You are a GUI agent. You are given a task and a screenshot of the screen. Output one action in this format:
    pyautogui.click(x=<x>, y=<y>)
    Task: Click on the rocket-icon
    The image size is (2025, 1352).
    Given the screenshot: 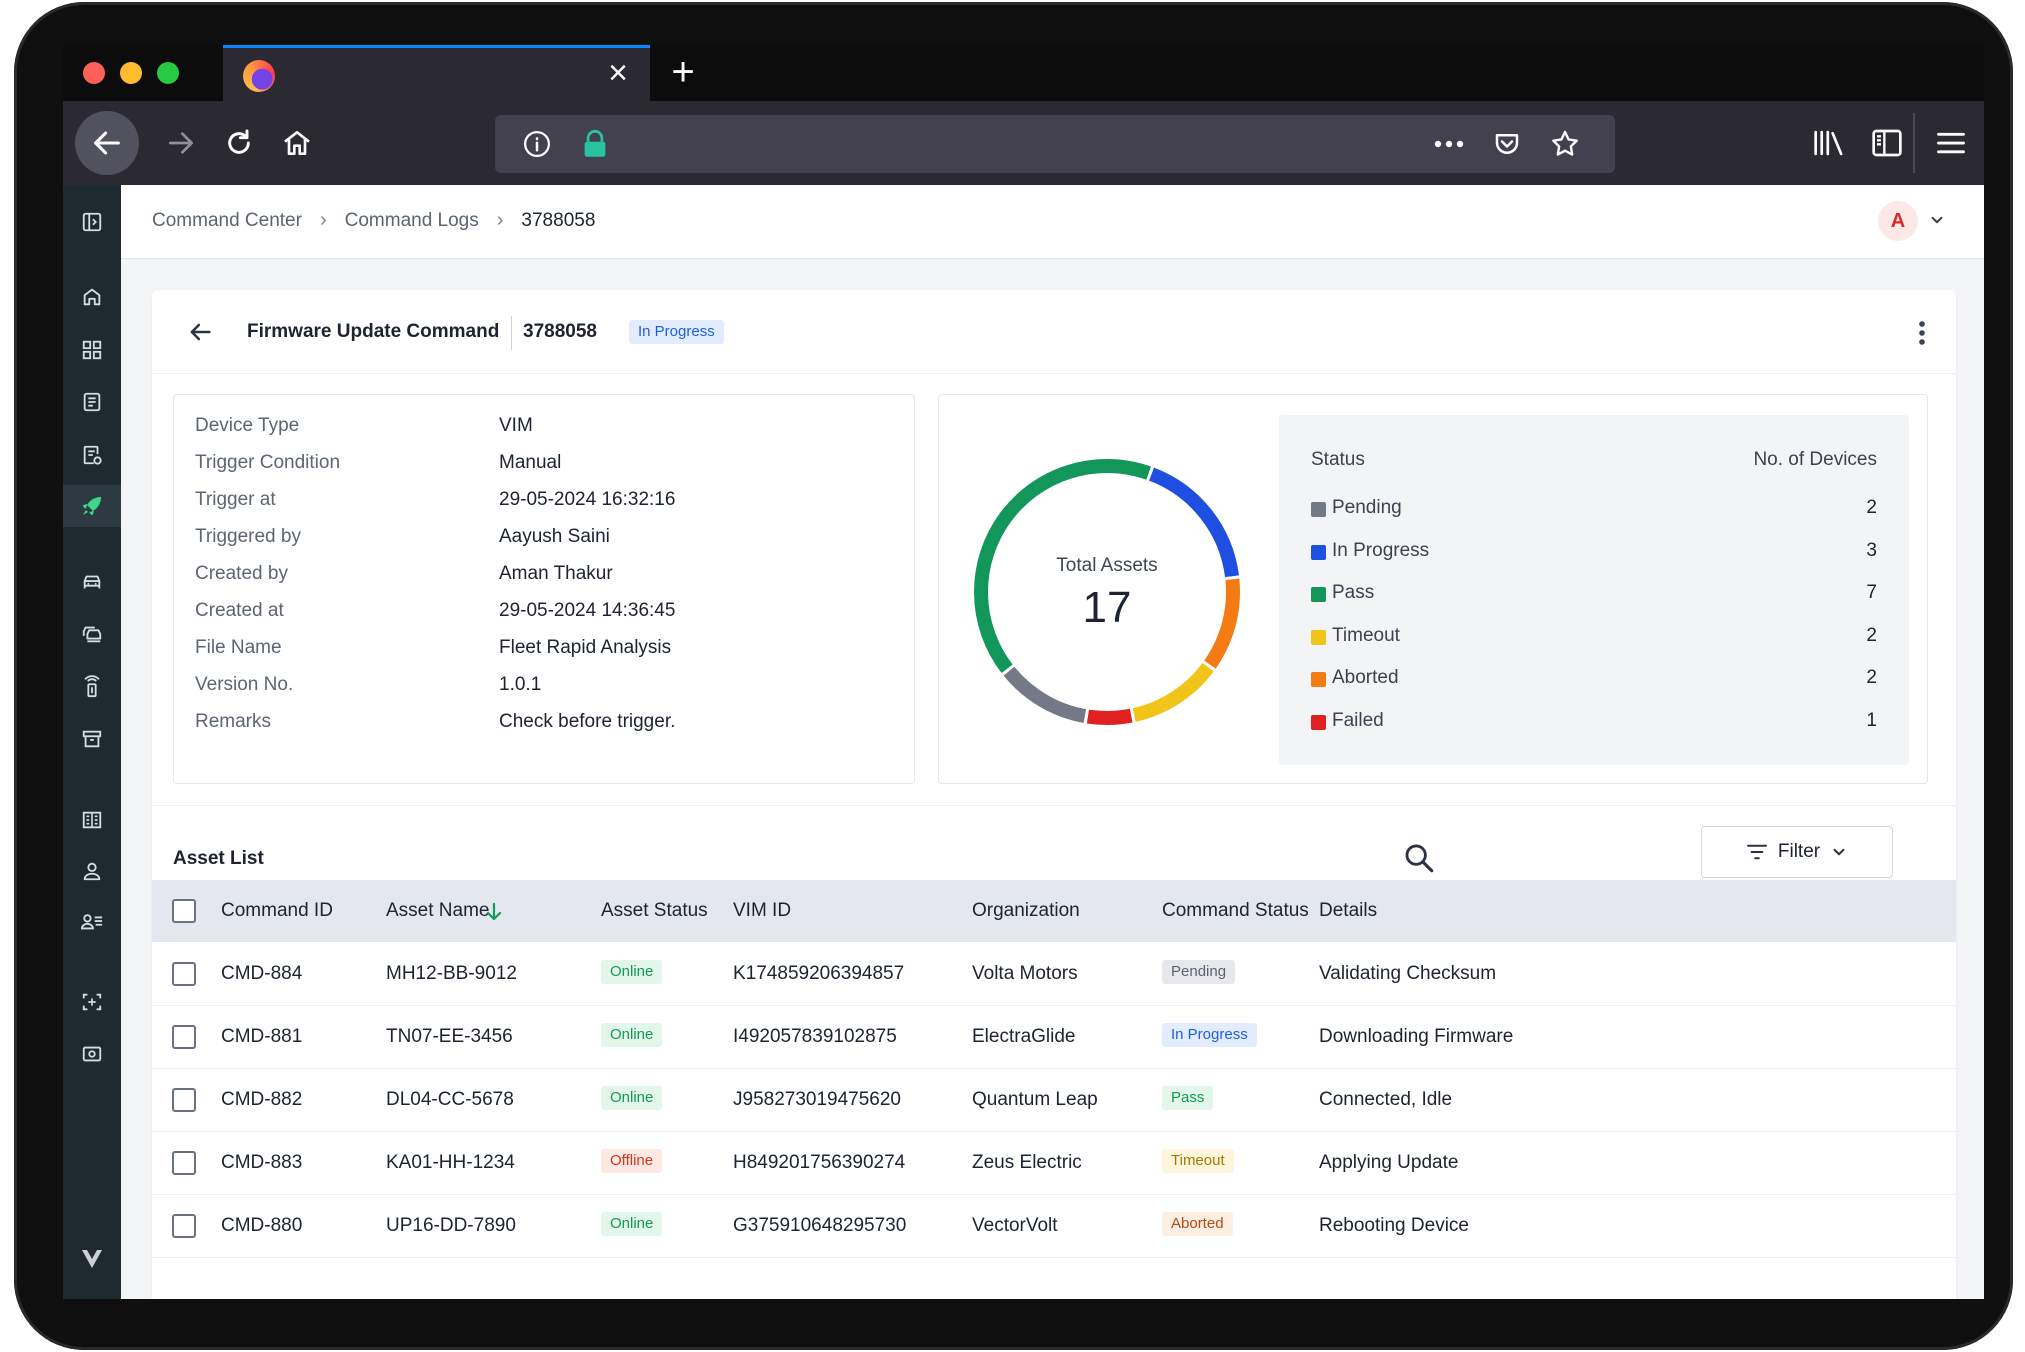 What is the action you would take?
    pyautogui.click(x=92, y=506)
    